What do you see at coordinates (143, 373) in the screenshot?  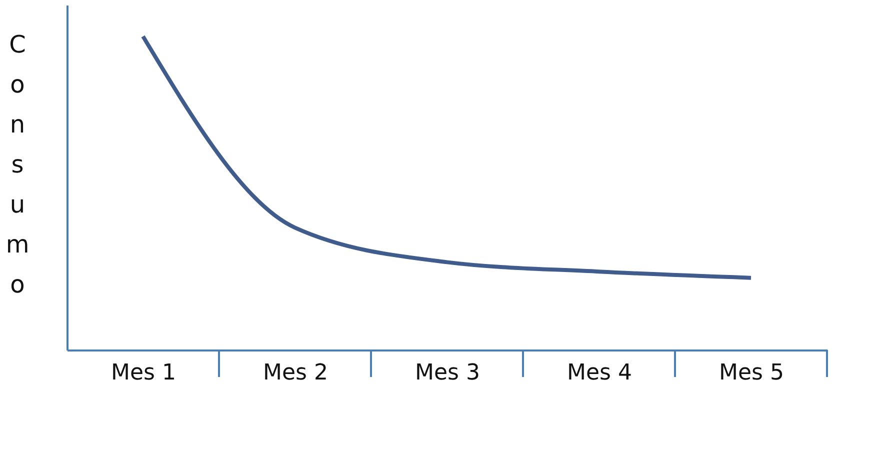 I see `x-tick-label: Mes 1` at bounding box center [143, 373].